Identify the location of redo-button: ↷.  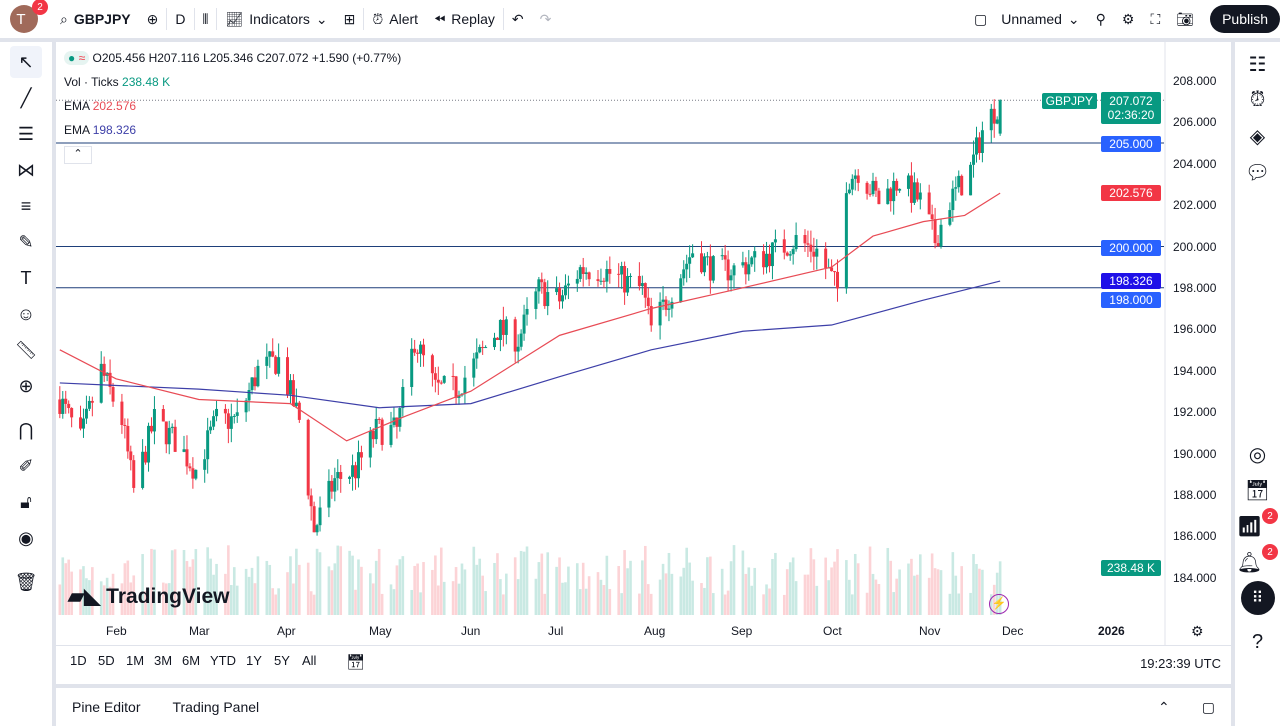
(545, 18).